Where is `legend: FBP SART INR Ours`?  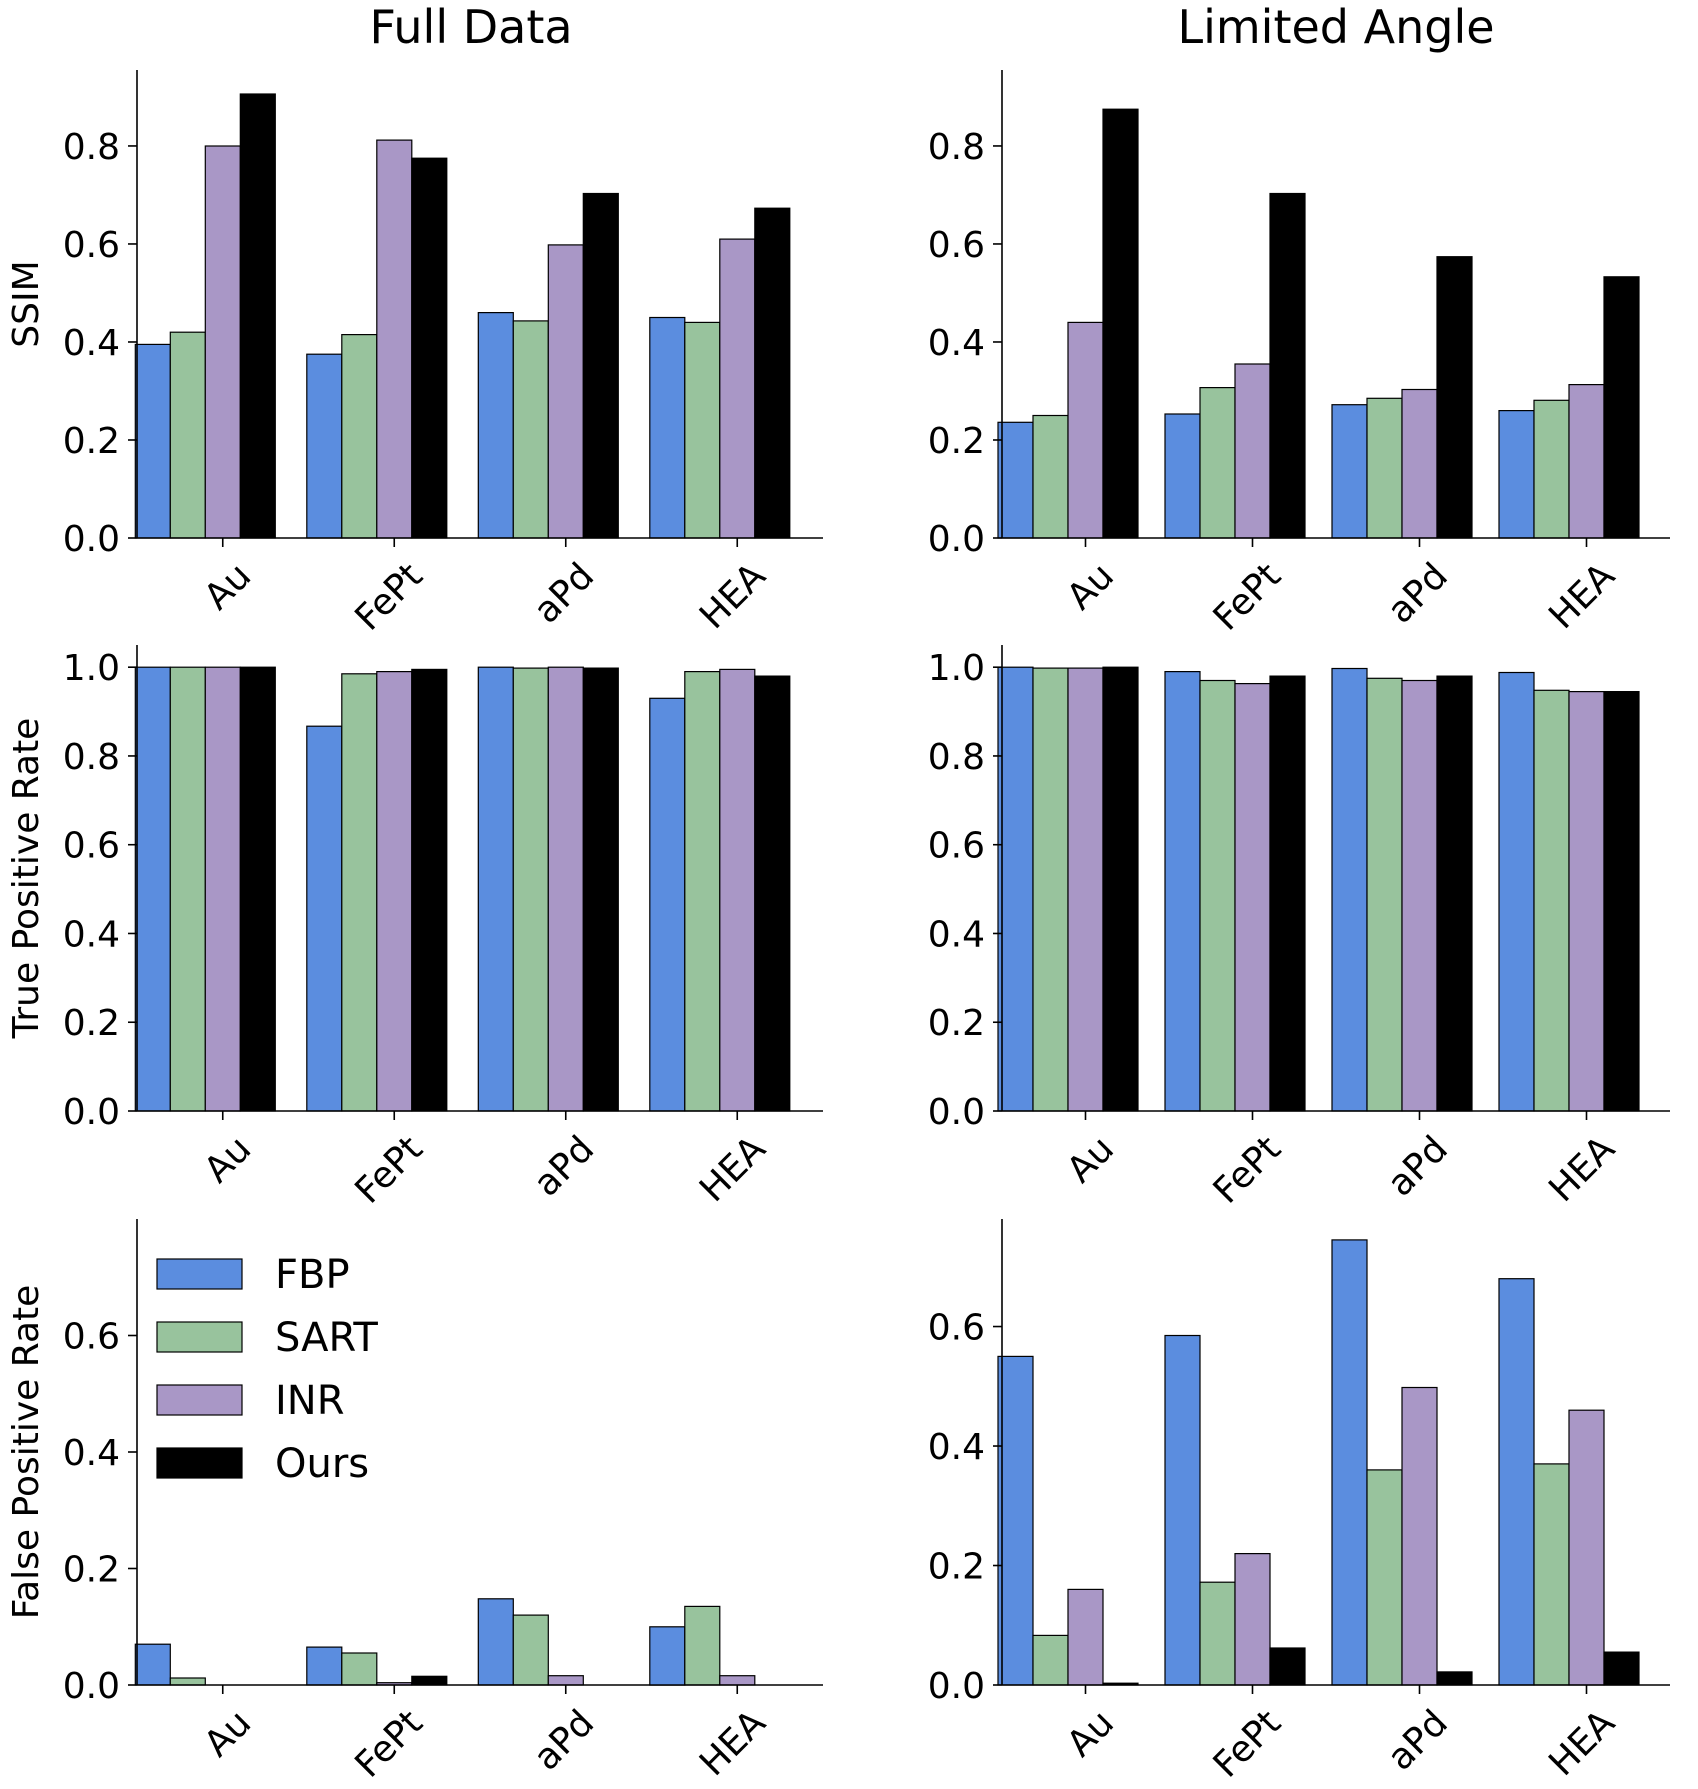
legend: FBP SART INR Ours is located at coordinates (267, 1369).